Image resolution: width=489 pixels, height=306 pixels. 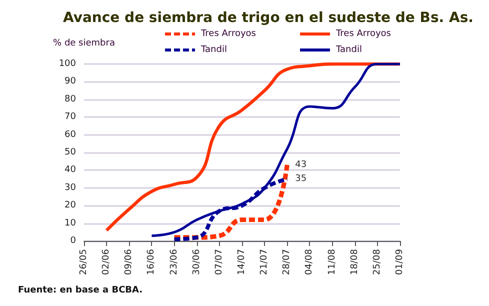 What do you see at coordinates (301, 165) in the screenshot?
I see `data-label: 43` at bounding box center [301, 165].